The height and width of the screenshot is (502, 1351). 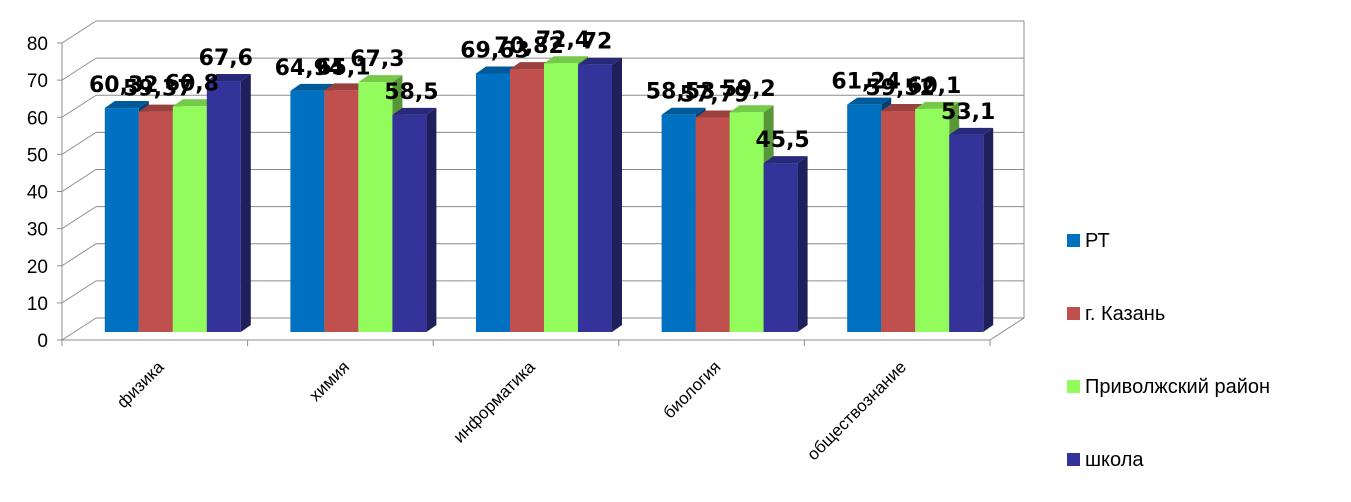 I want to click on x-tick-label: информатика, so click(x=495, y=402).